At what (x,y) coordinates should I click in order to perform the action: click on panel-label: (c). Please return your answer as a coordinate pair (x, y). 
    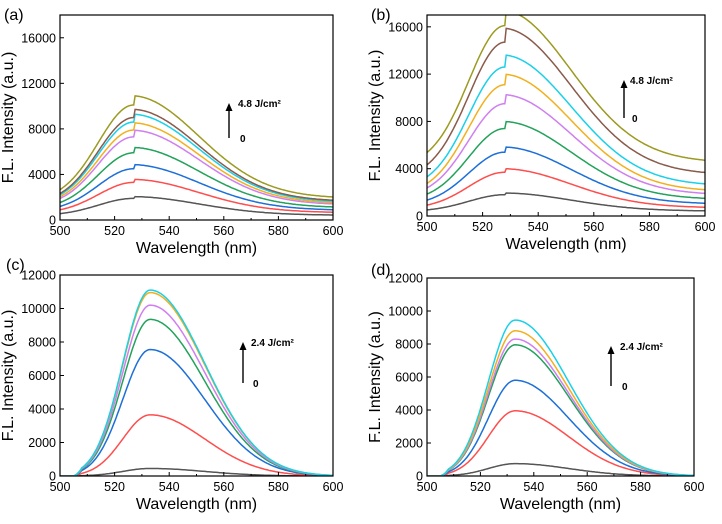
    Looking at the image, I should click on (15, 265).